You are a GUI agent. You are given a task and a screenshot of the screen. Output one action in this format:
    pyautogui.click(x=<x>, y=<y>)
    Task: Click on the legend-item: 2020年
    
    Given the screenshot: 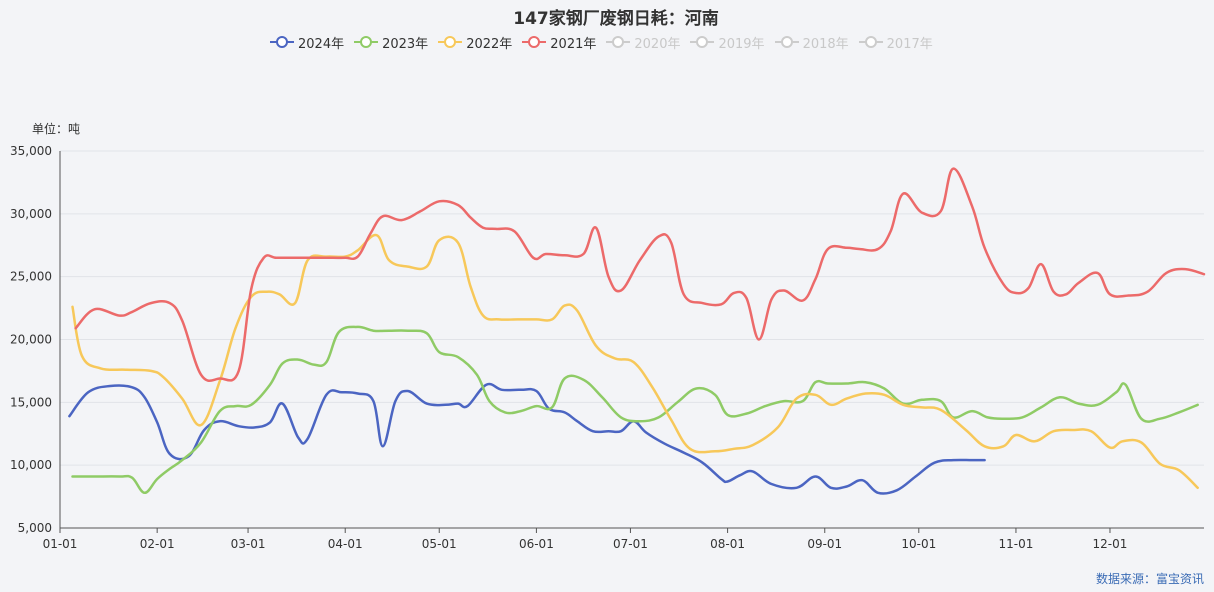 What is the action you would take?
    pyautogui.click(x=643, y=42)
    